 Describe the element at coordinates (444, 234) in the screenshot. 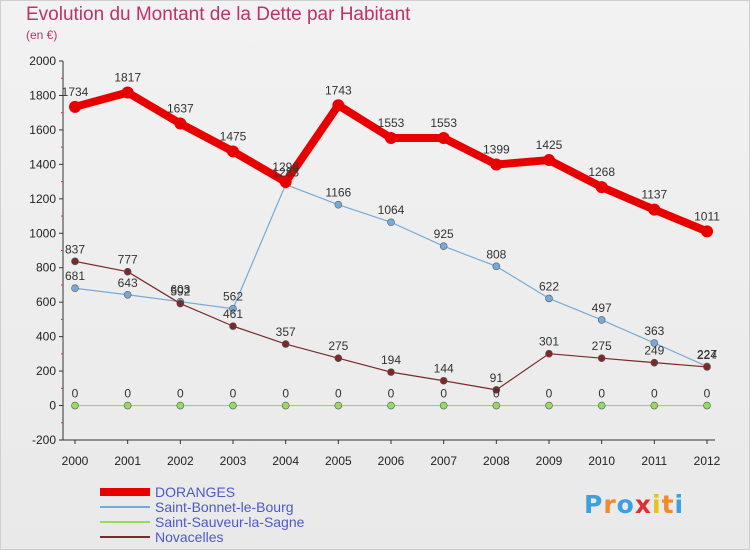

I see `data-label: 925` at that location.